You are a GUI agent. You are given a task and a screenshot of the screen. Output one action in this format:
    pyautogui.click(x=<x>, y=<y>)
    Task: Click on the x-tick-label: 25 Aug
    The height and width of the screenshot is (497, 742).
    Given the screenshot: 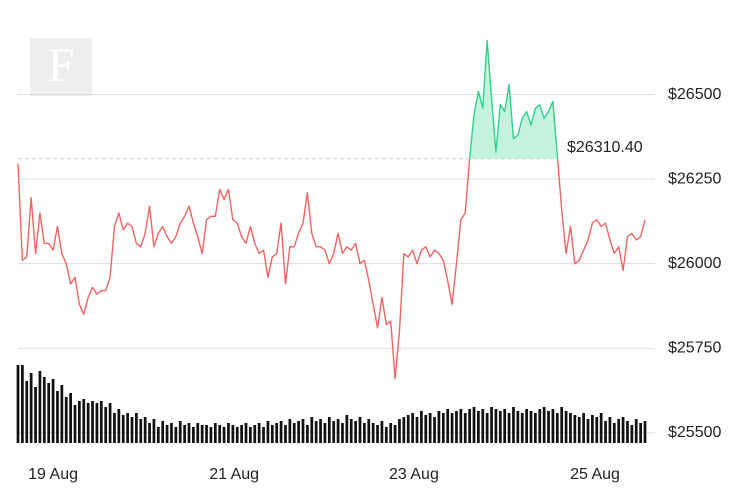 What is the action you would take?
    pyautogui.click(x=595, y=474)
    